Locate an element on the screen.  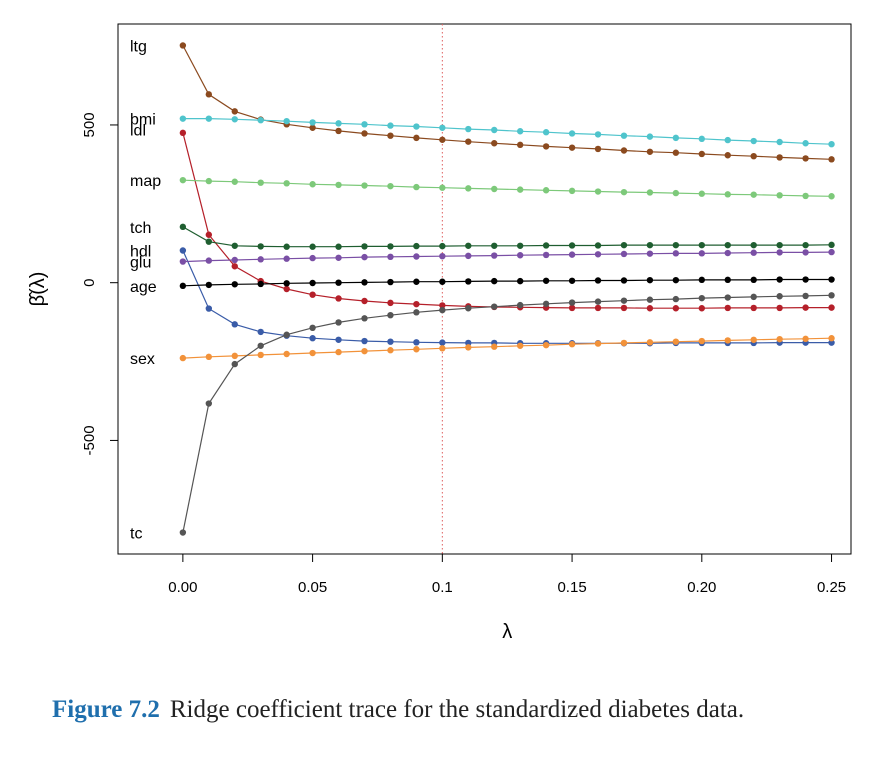
series-label-bmi: bmi is located at coordinates (143, 120).